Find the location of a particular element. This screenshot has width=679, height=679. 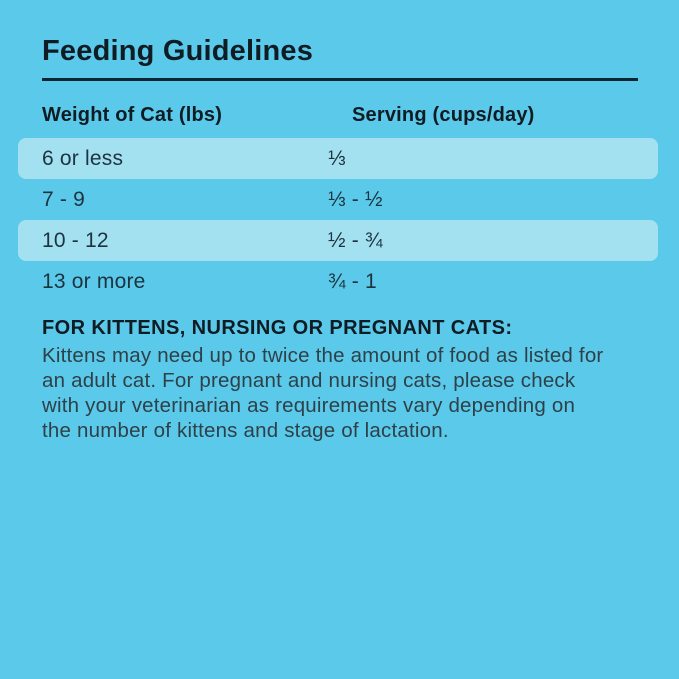

table-row: 10 - 12 ½ - ¾ is located at coordinates (338, 240).